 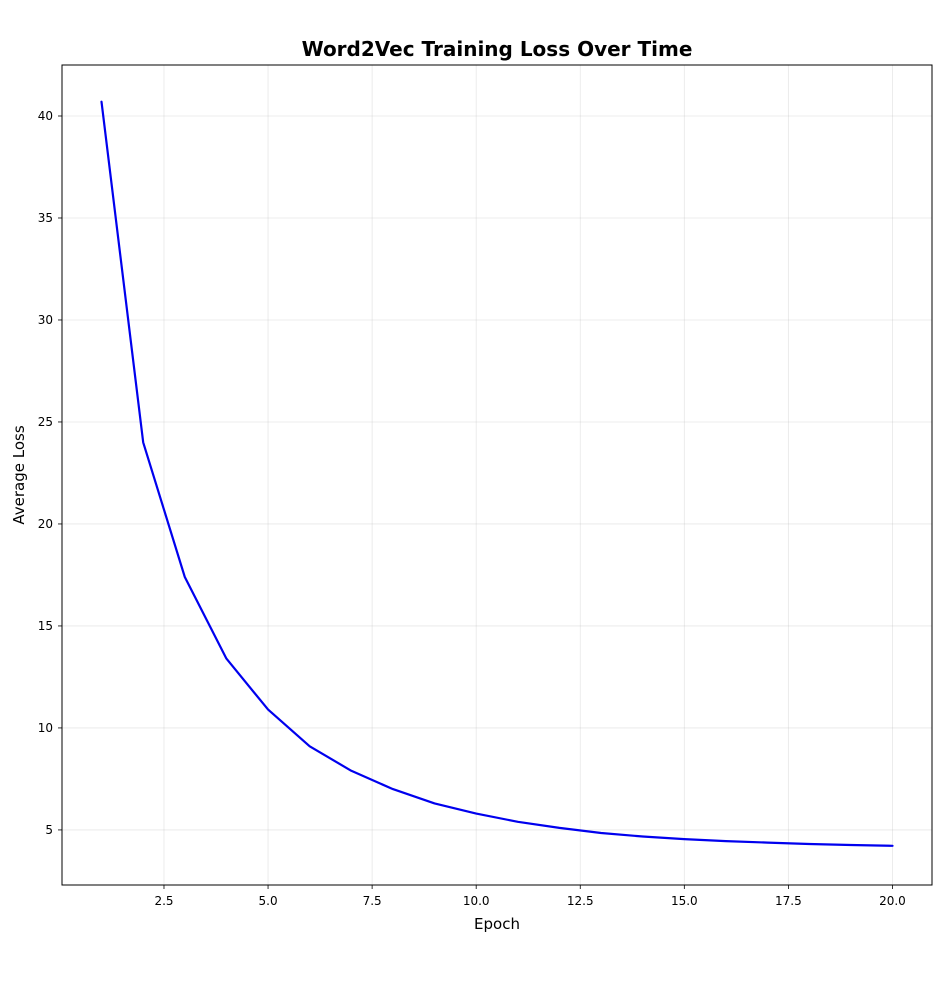 I want to click on x-tick-label: 15.0, so click(x=684, y=901).